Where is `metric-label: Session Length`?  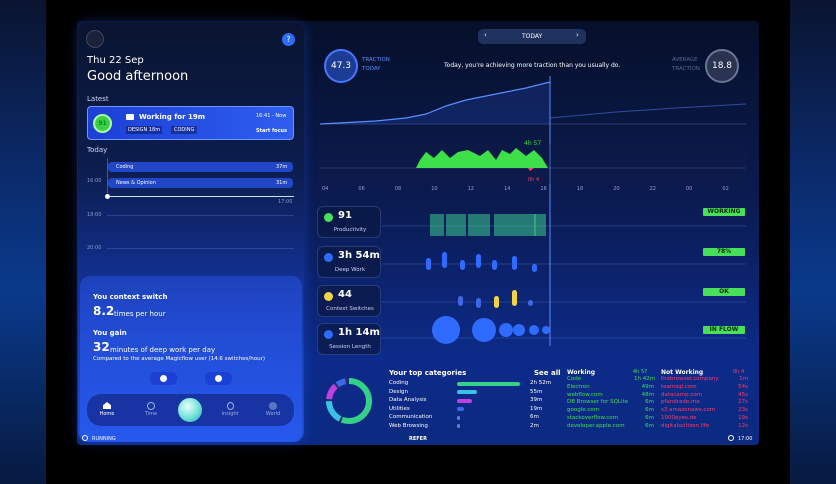
metric-label: Session Length is located at coordinates (350, 347).